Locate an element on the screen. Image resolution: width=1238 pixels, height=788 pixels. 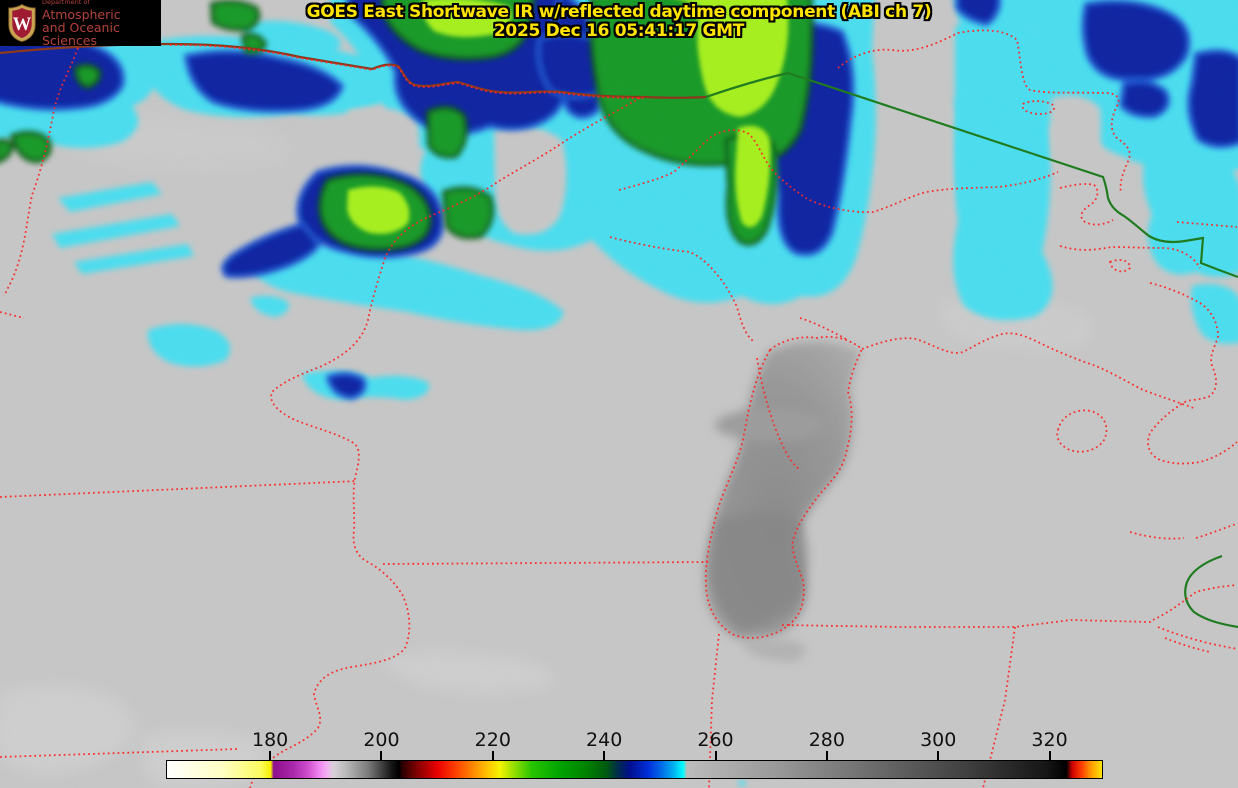
colorbar-tick-label: 260 is located at coordinates (715, 740).